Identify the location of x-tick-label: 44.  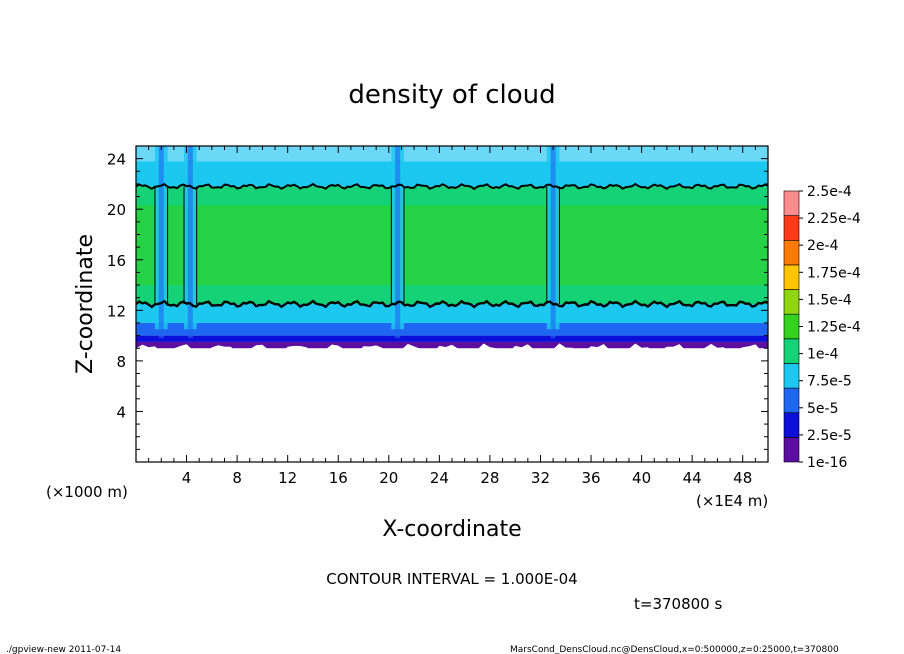
(692, 478).